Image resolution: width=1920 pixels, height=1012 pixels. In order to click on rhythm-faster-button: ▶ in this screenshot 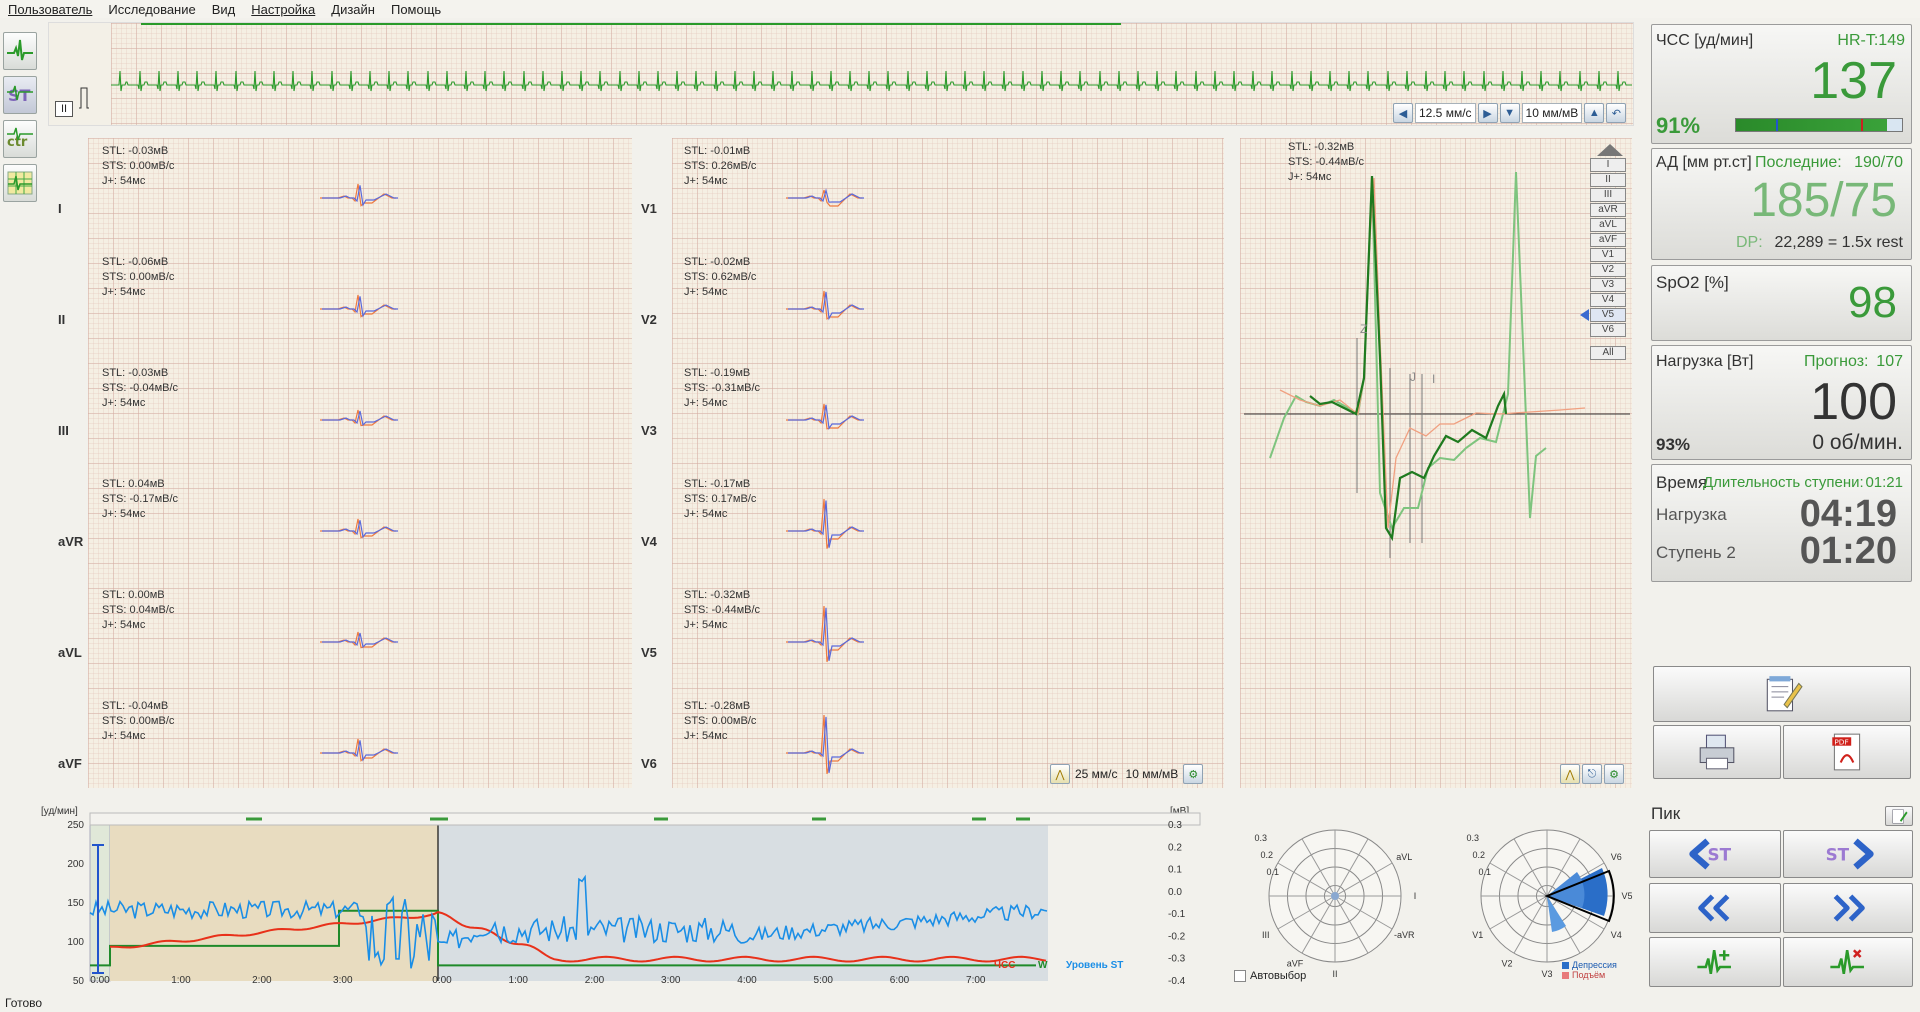, I will do `click(1487, 113)`.